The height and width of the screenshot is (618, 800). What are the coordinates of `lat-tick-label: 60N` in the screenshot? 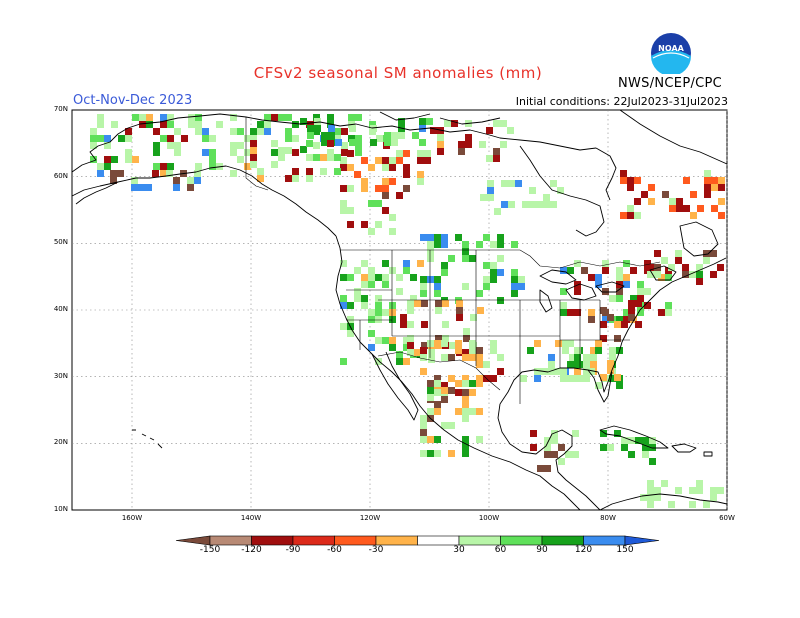 It's located at (60, 175).